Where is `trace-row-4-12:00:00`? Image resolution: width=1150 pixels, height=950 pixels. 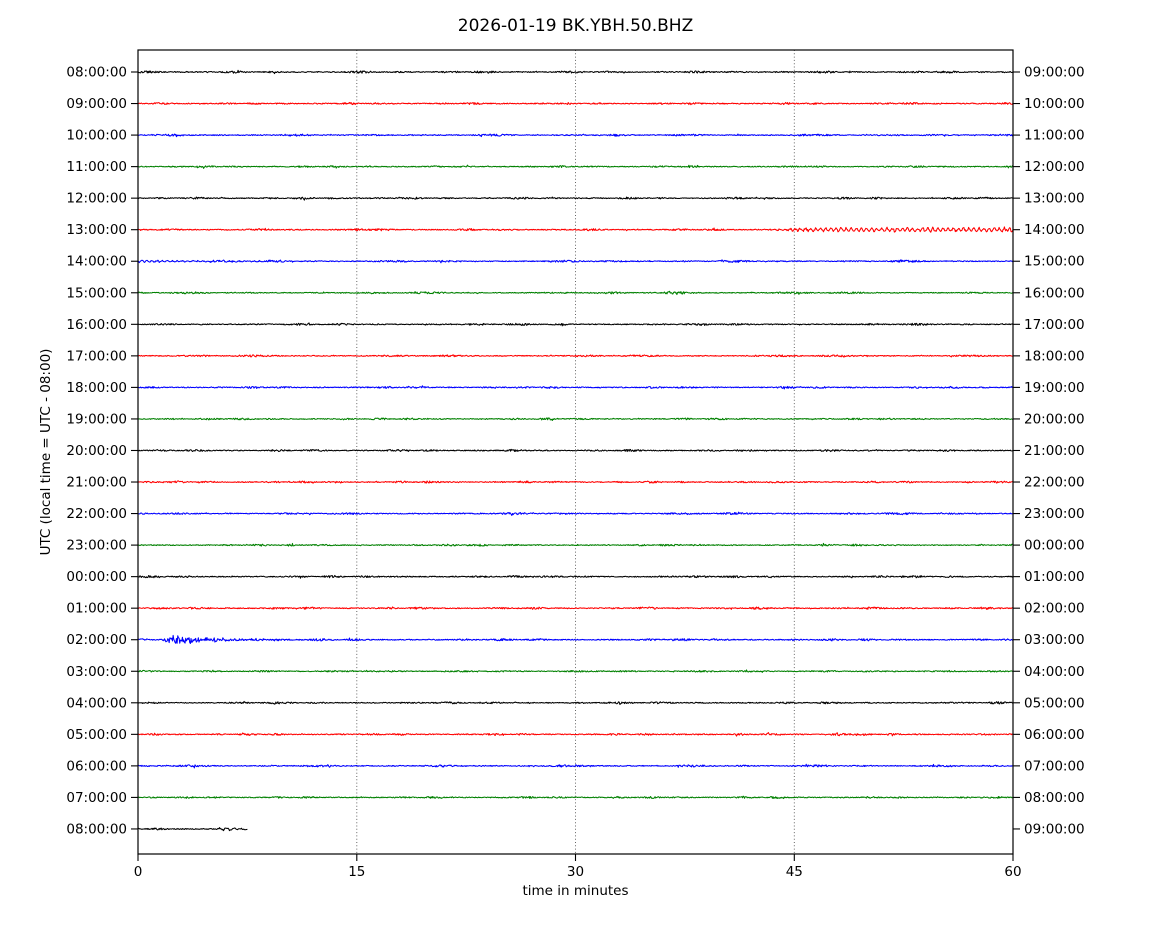
trace-row-4-12:00:00 is located at coordinates (575, 198).